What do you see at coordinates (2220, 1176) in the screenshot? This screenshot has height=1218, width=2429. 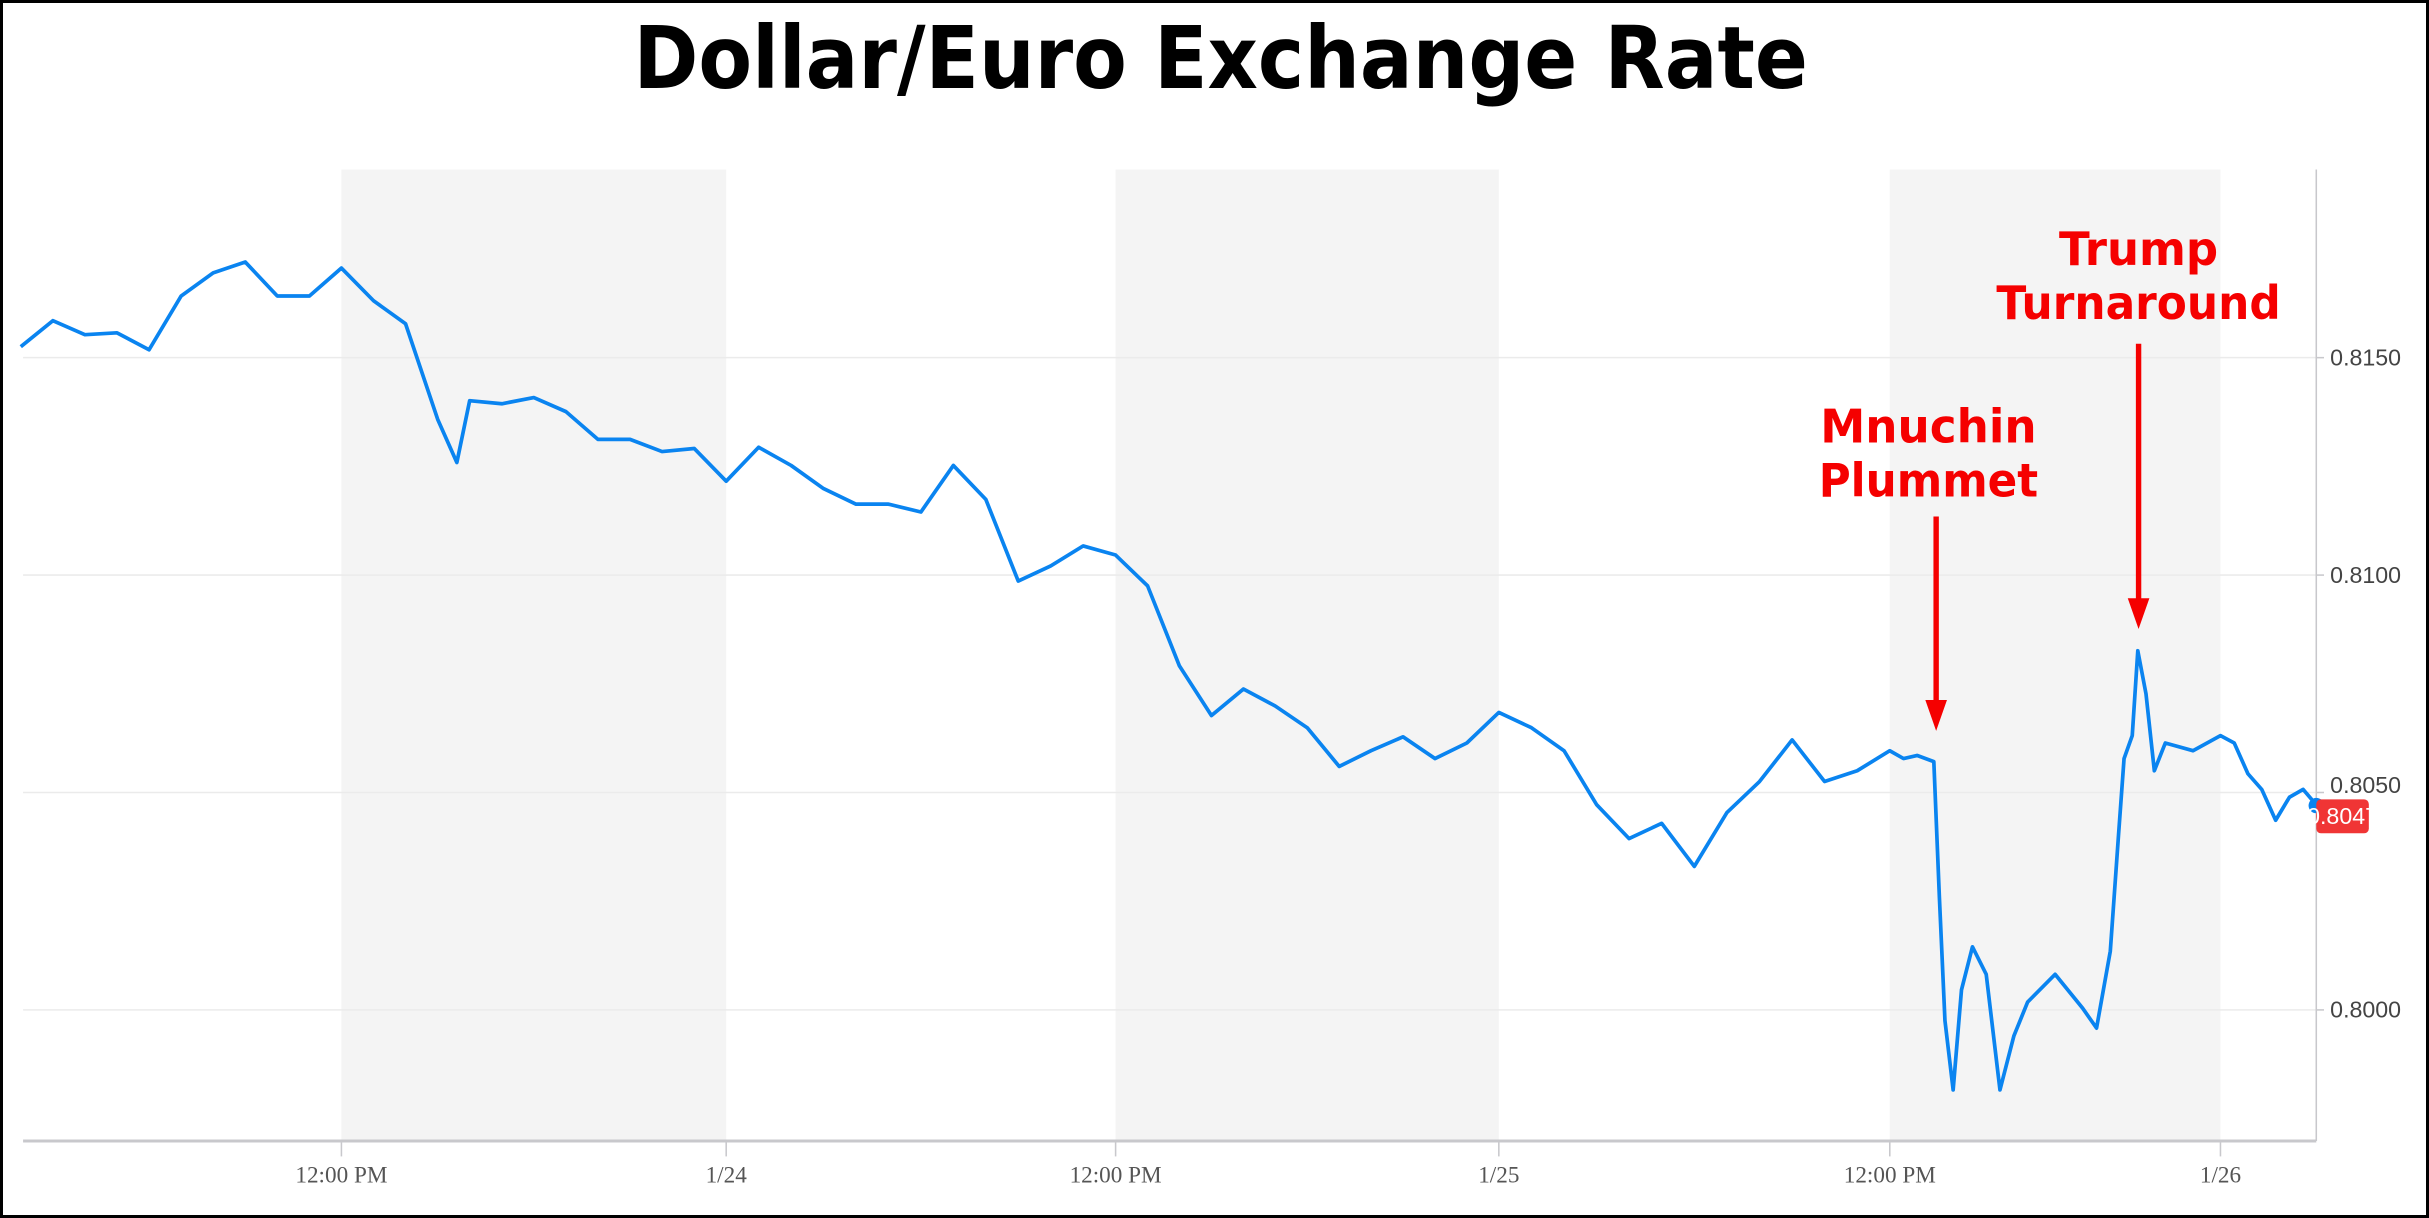 I see `x-tick-label: 1/26` at bounding box center [2220, 1176].